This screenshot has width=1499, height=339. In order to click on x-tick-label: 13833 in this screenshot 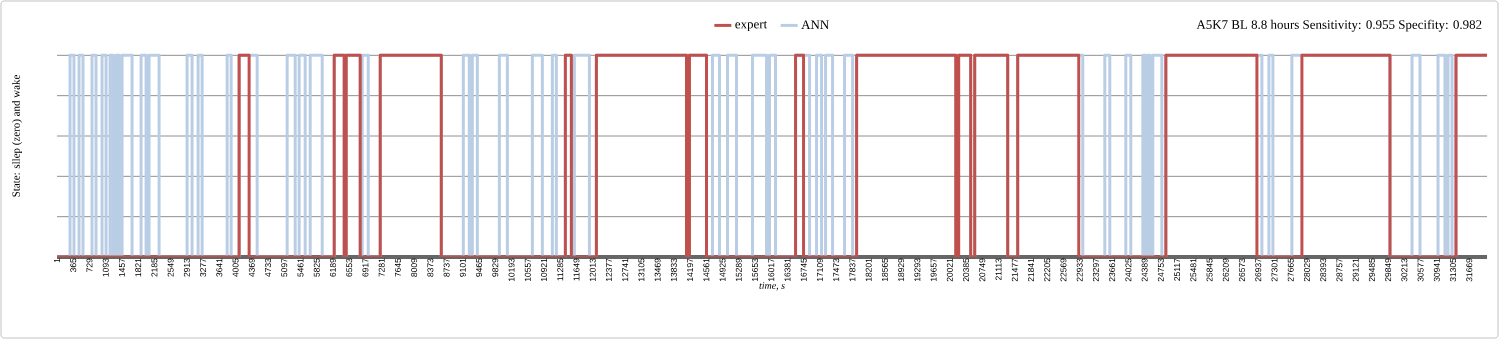, I will do `click(673, 270)`.